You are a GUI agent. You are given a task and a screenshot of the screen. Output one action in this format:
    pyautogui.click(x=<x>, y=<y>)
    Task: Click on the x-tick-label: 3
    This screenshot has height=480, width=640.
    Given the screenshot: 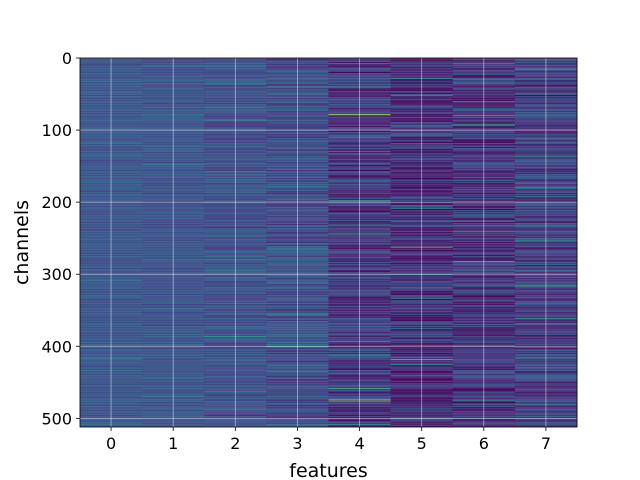 What is the action you would take?
    pyautogui.click(x=297, y=443)
    